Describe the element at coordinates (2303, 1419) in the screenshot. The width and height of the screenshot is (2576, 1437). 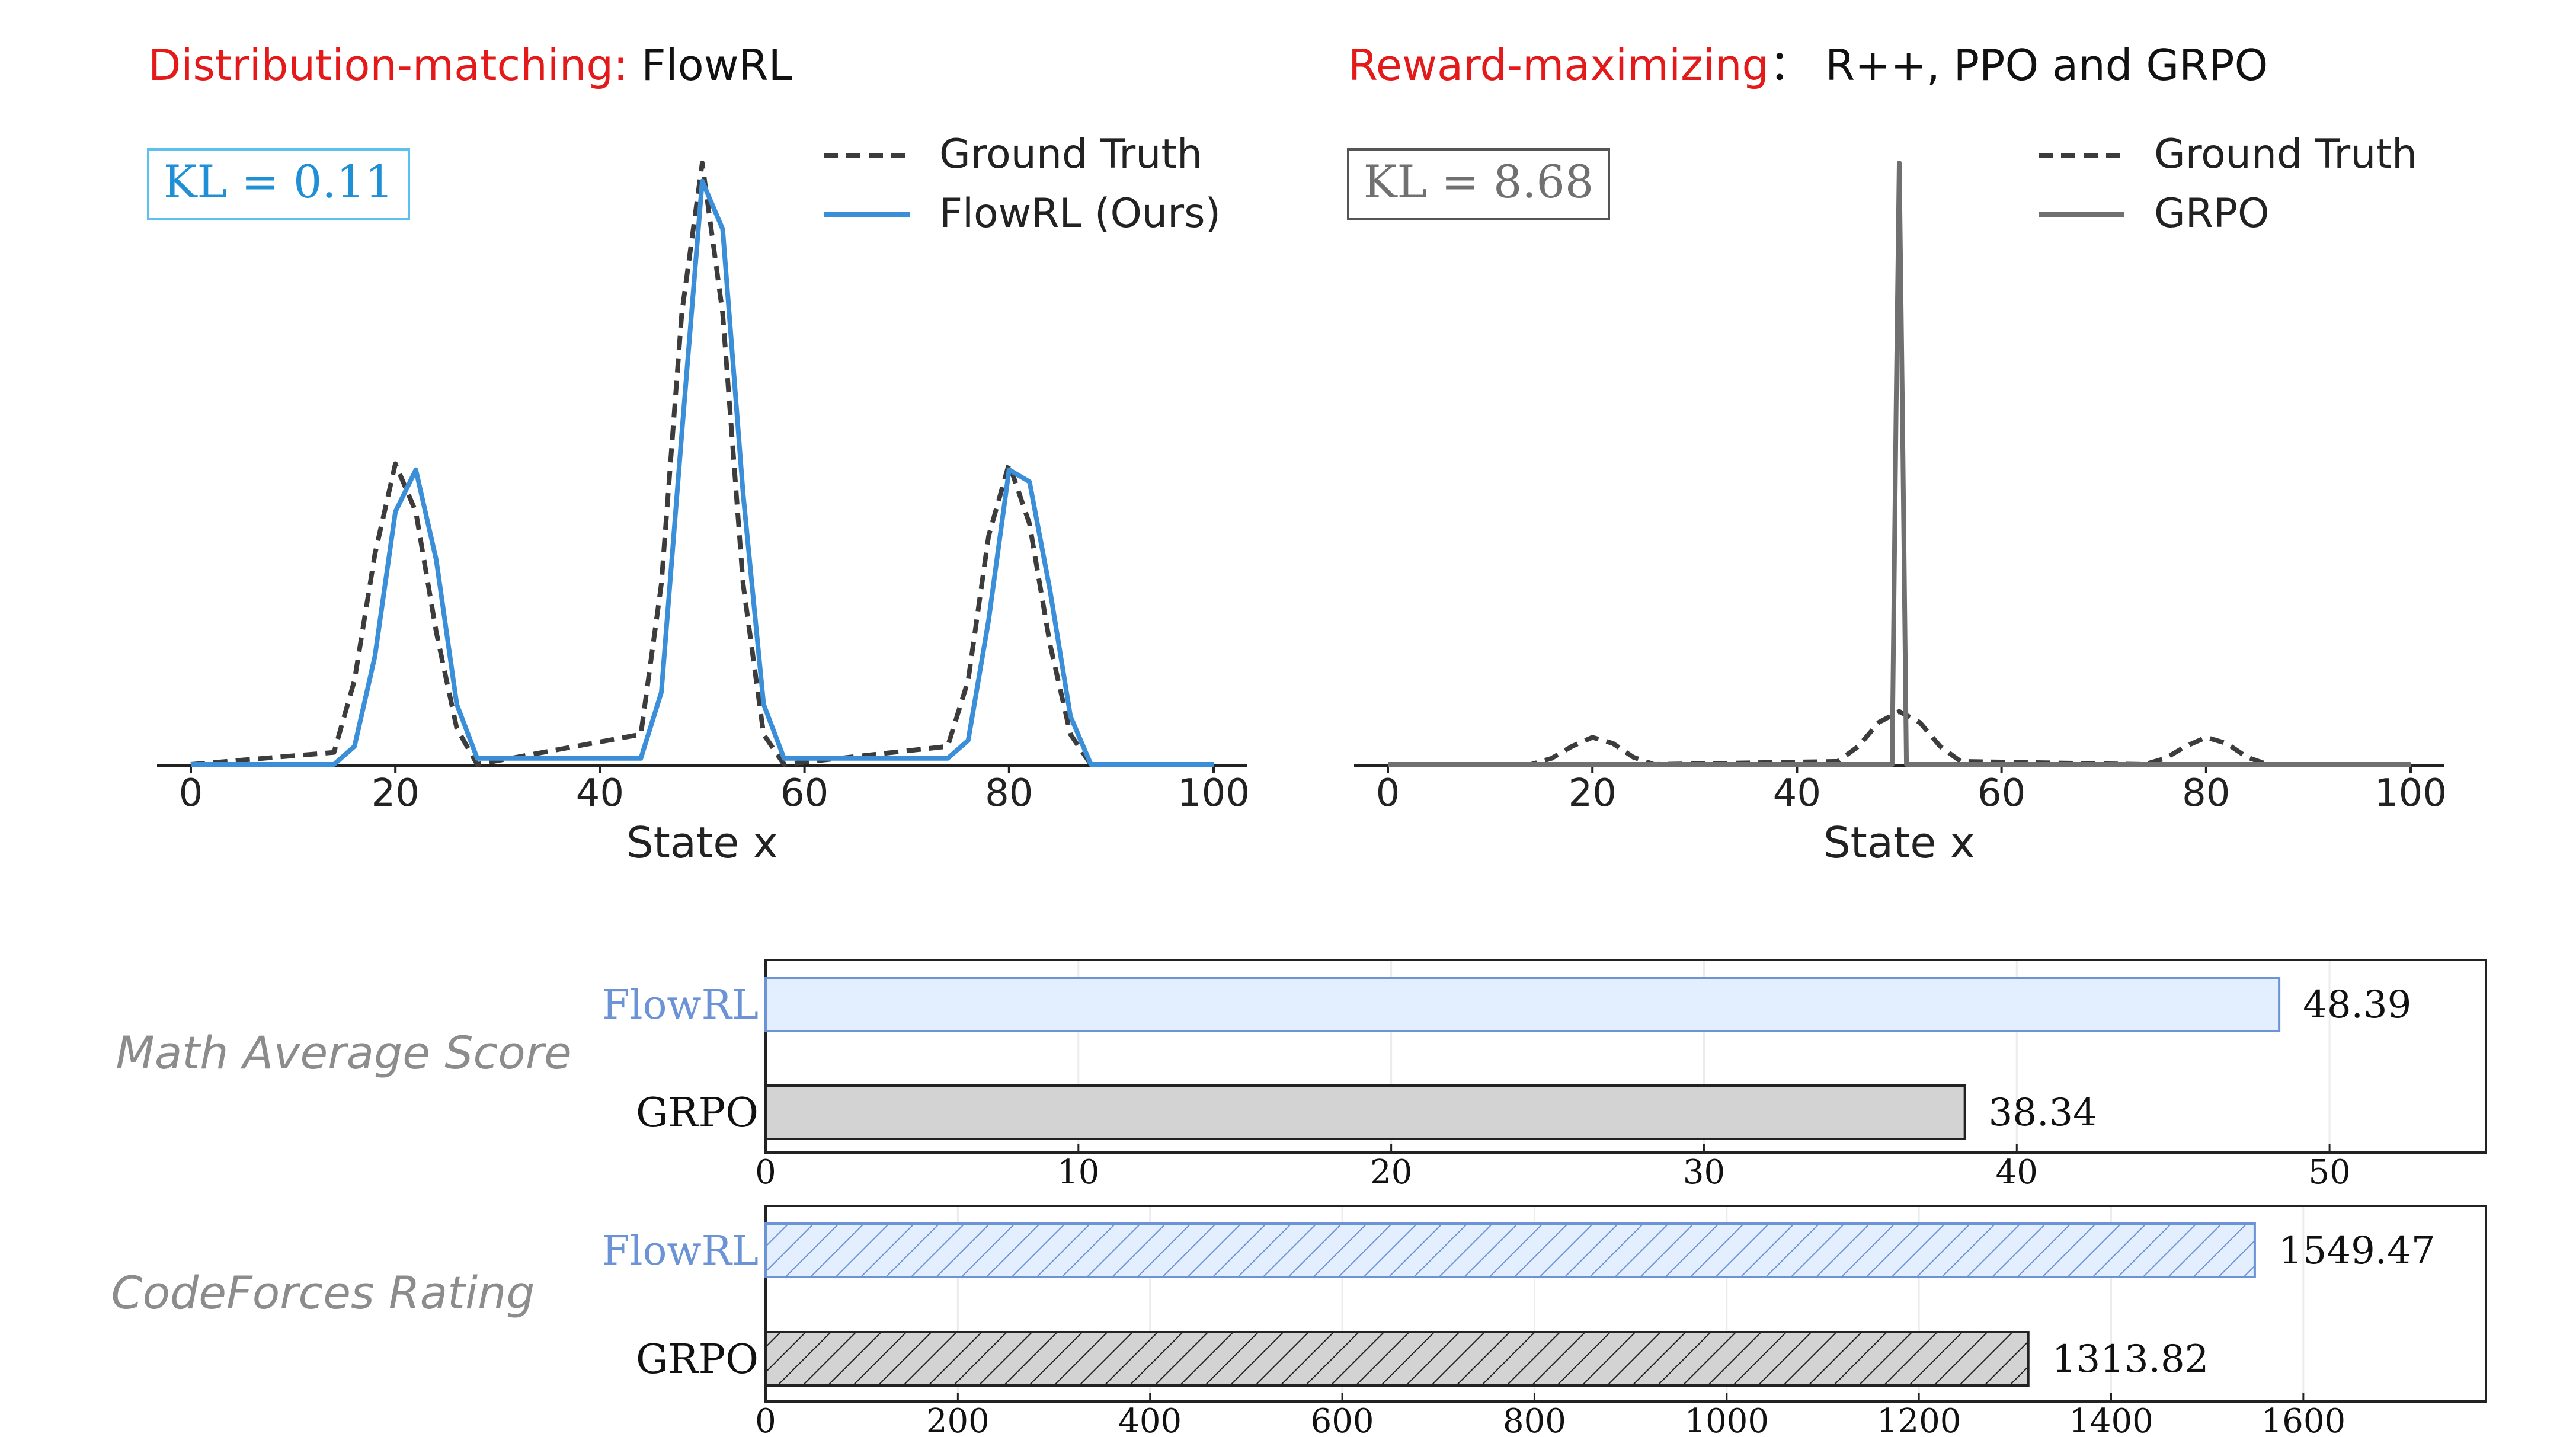
I see `code-tick-label-1600: 1600` at that location.